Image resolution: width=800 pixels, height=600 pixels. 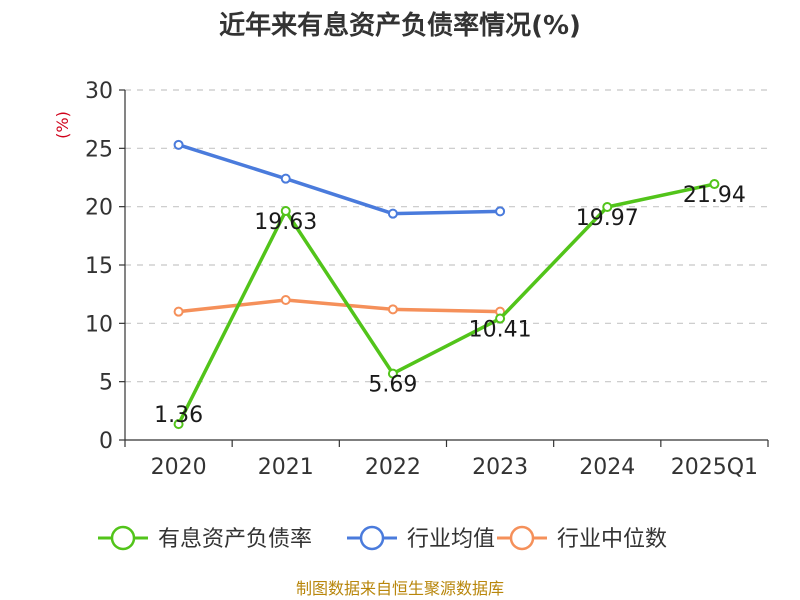 I want to click on x-tick-label: 2023, so click(x=500, y=467).